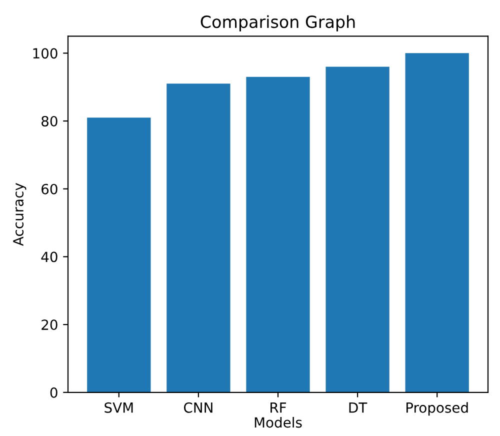 This screenshot has height=436, width=500. What do you see at coordinates (19, 214) in the screenshot?
I see `y-axis-title: Accuracy` at bounding box center [19, 214].